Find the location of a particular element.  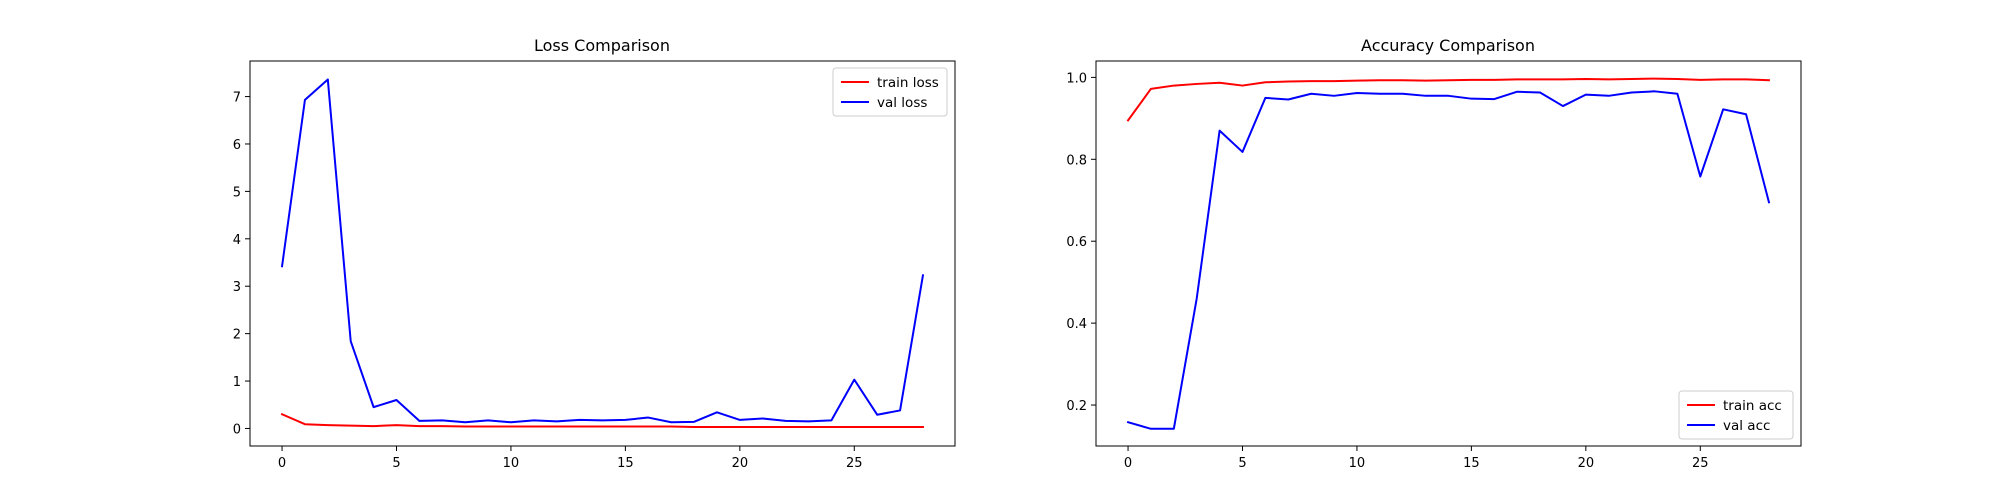

y-tick-label: 0.4 is located at coordinates (1076, 324).